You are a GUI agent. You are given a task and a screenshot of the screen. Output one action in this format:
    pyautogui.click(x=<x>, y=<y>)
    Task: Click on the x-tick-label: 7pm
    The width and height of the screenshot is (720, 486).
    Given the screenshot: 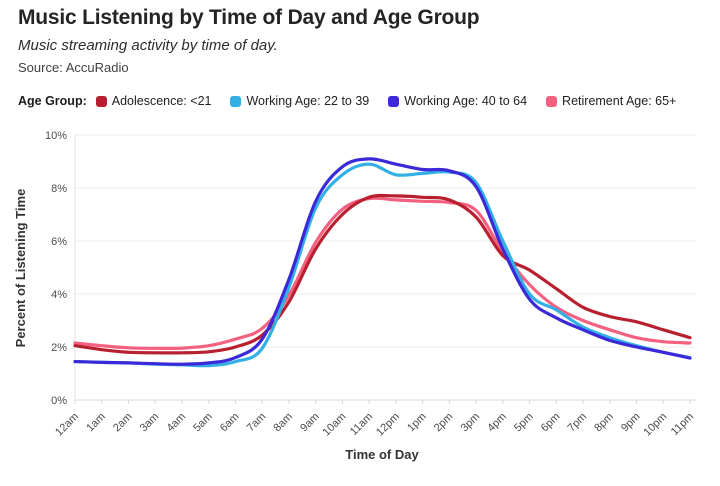 What is the action you would take?
    pyautogui.click(x=578, y=423)
    